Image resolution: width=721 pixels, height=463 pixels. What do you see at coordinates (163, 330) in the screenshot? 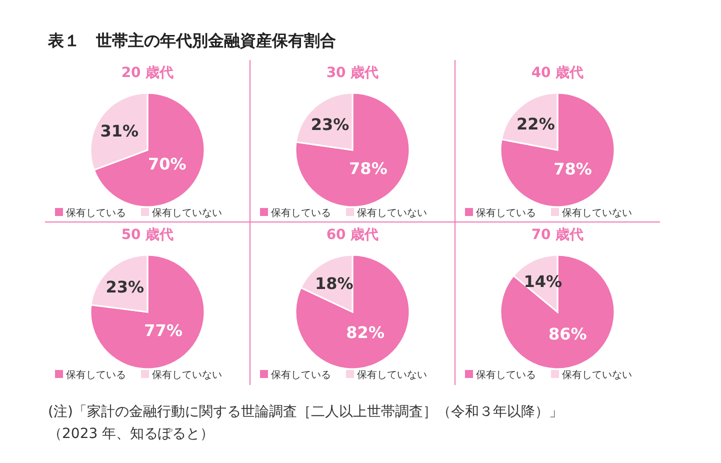
I see `data-label: 77%` at bounding box center [163, 330].